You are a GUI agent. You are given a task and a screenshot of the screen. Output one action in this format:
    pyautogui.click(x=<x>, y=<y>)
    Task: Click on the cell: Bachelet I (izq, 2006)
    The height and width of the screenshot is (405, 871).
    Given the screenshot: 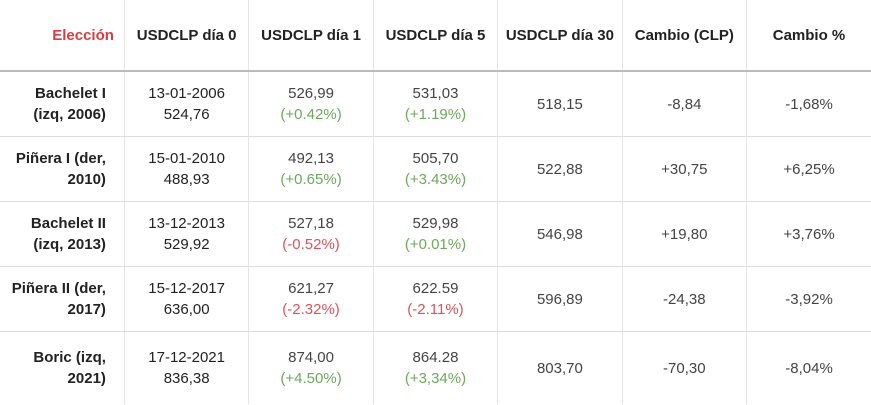 What is the action you would take?
    pyautogui.click(x=62, y=103)
    